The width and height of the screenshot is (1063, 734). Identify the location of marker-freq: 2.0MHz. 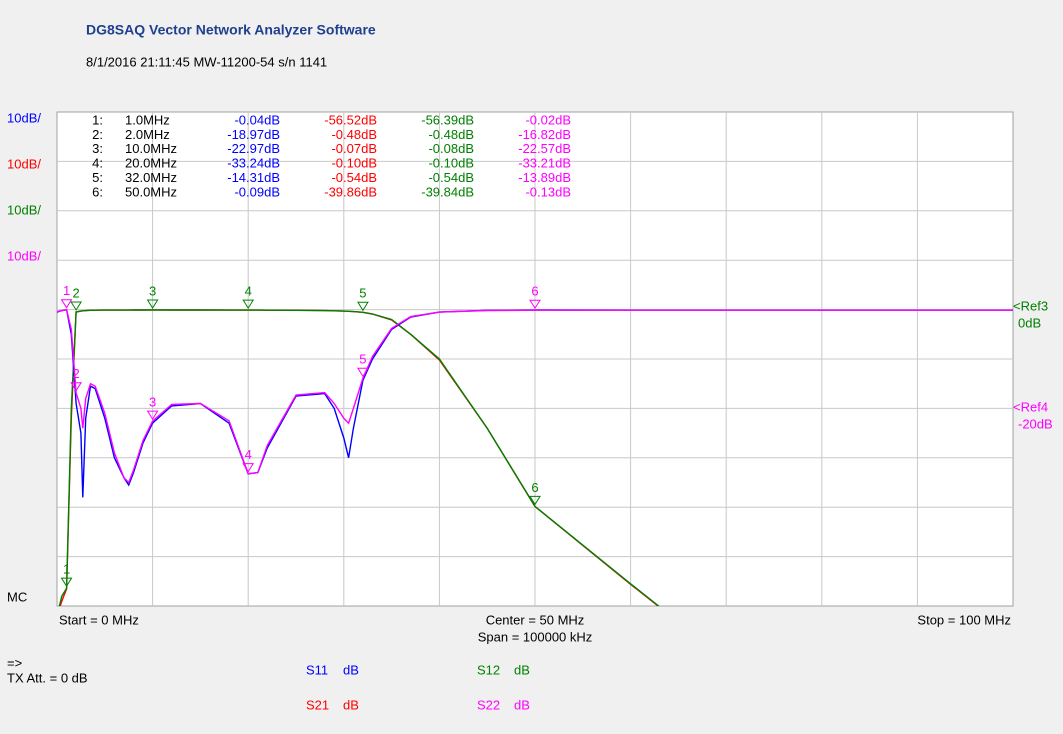
(147, 134).